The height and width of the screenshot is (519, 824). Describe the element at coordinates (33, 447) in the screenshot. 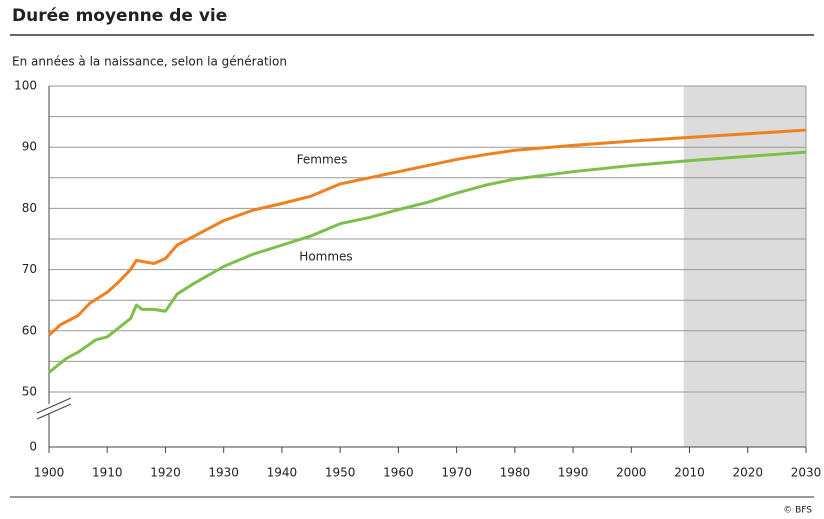

I see `y-tick-label: 0` at that location.